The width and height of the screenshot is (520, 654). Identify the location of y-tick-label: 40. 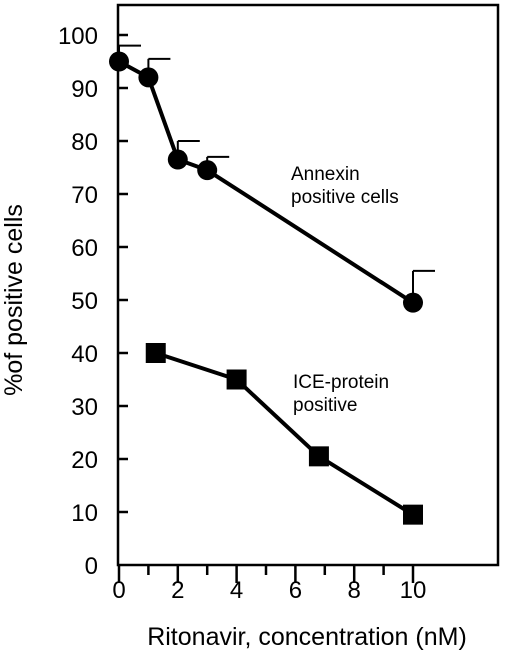
(84, 354).